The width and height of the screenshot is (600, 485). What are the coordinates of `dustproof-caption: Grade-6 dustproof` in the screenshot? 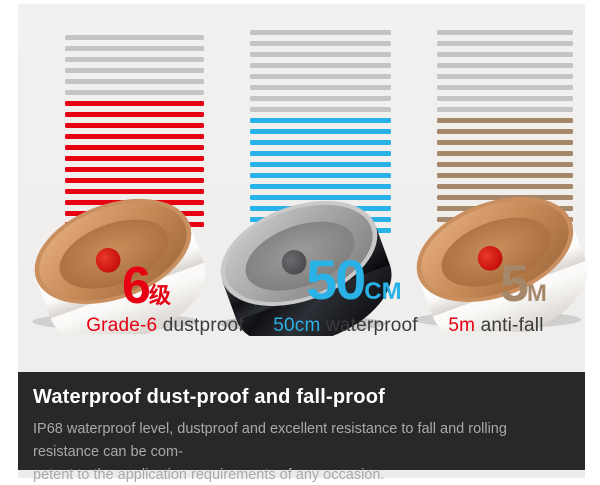 It's located at (165, 326).